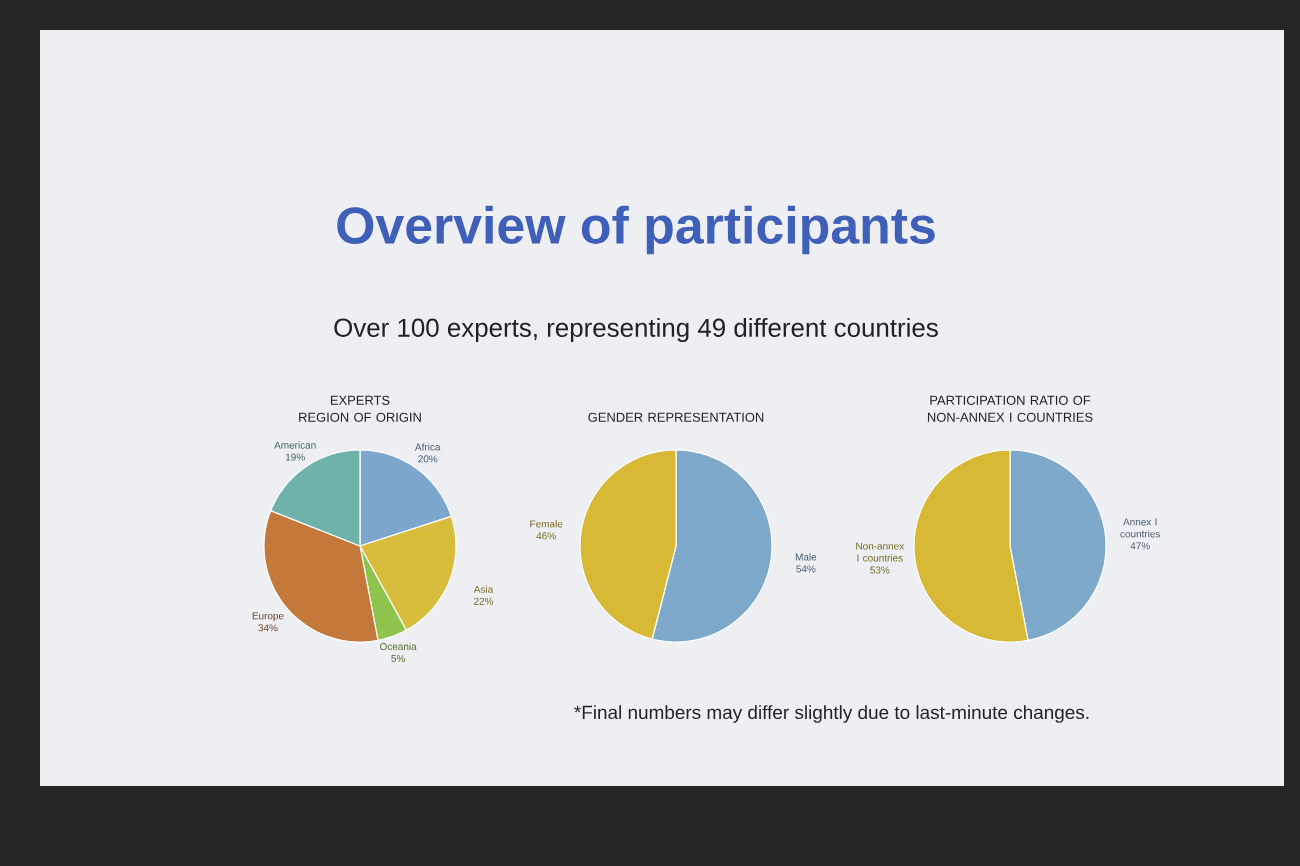  What do you see at coordinates (636, 230) in the screenshot?
I see `text: Overview of participants` at bounding box center [636, 230].